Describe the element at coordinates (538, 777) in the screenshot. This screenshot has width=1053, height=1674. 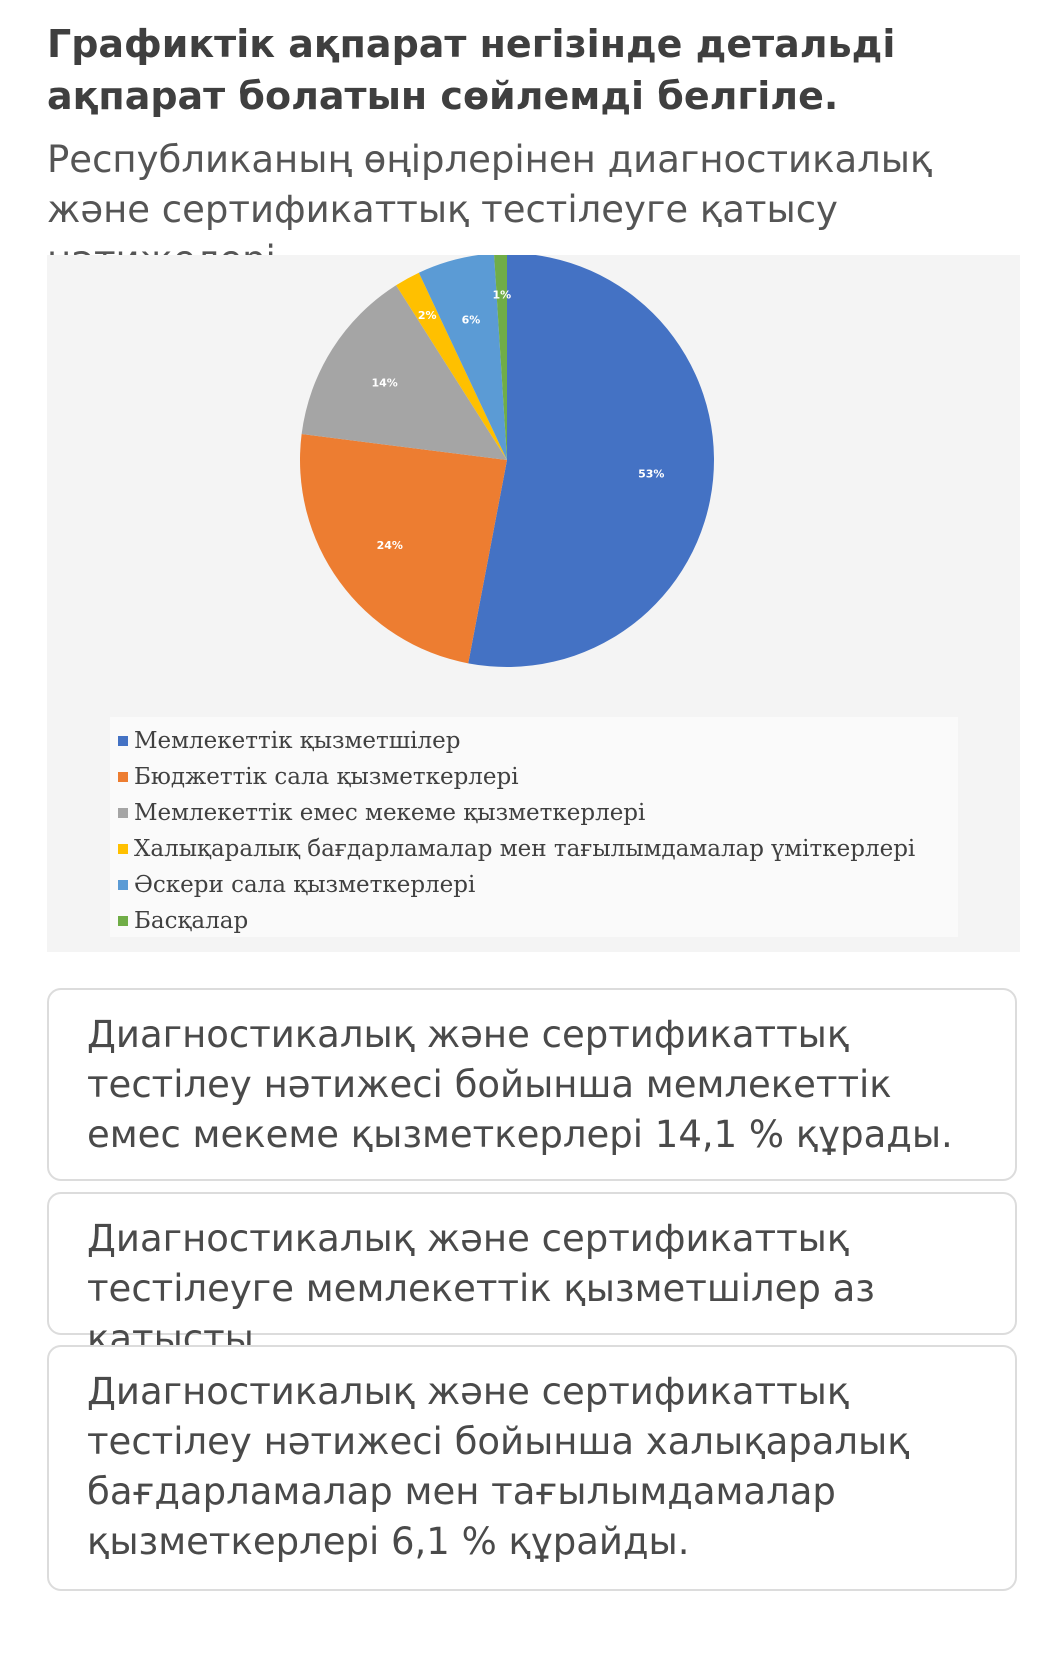
I see `legend-item-2: Бюджеттік сала қызметкерлері` at that location.